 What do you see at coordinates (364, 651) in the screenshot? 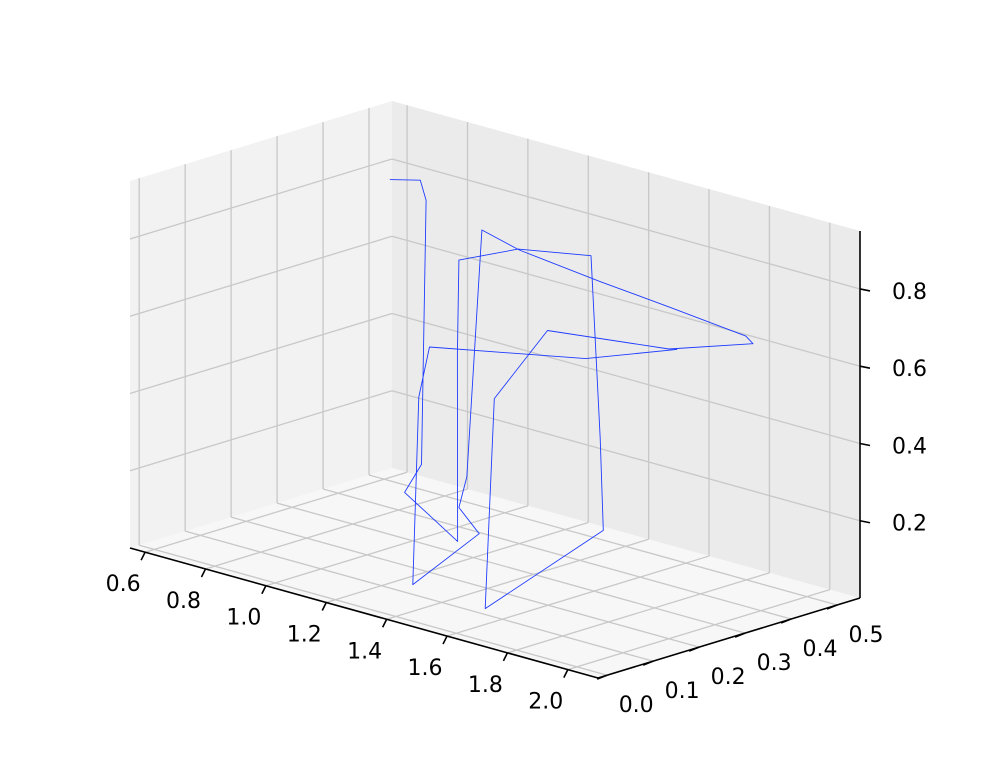
I see `x-tick-label: 1.4` at bounding box center [364, 651].